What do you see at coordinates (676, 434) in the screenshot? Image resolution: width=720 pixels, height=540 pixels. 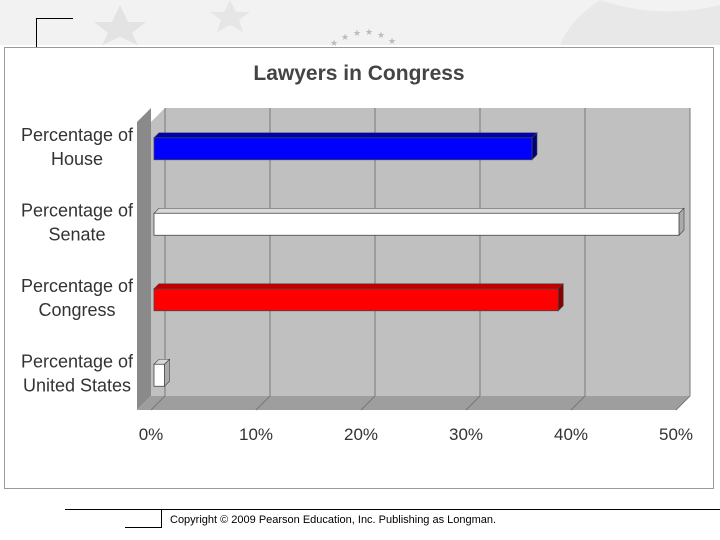 I see `x-tick-label: 50%` at bounding box center [676, 434].